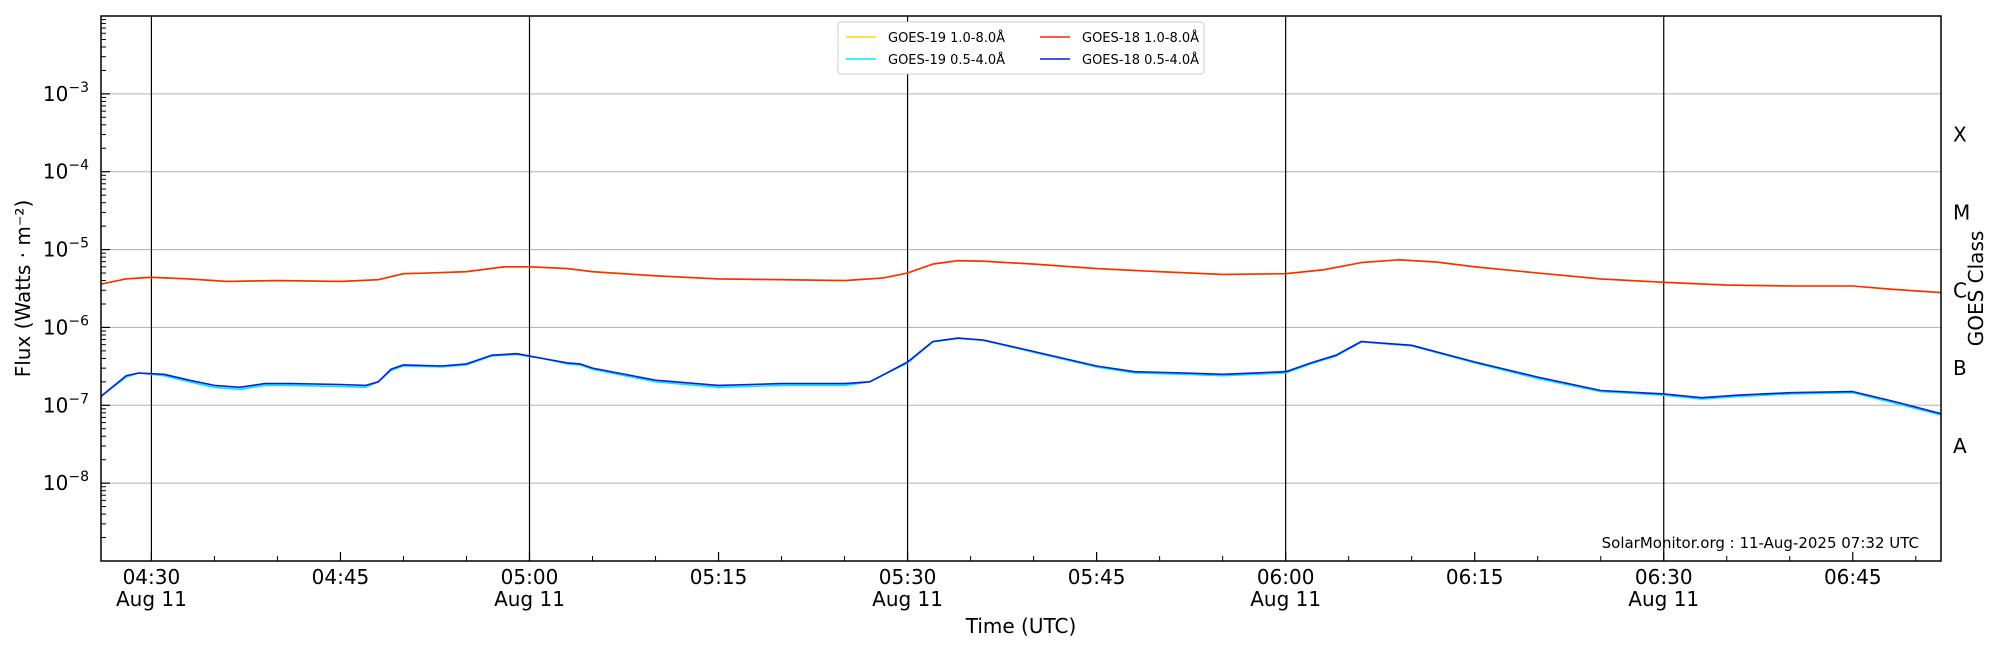 The height and width of the screenshot is (650, 2000). I want to click on x-tick-date-6: Aug 11, so click(1285, 599).